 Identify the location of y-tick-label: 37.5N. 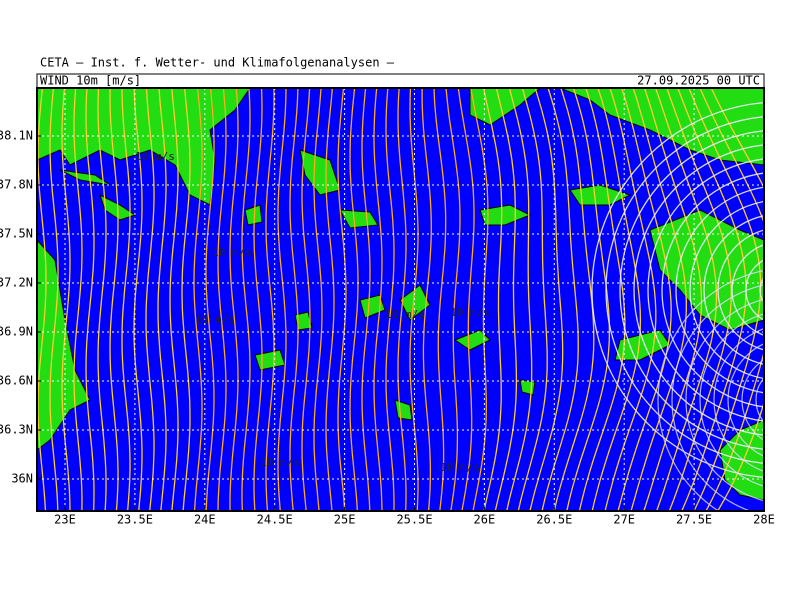
(16, 234).